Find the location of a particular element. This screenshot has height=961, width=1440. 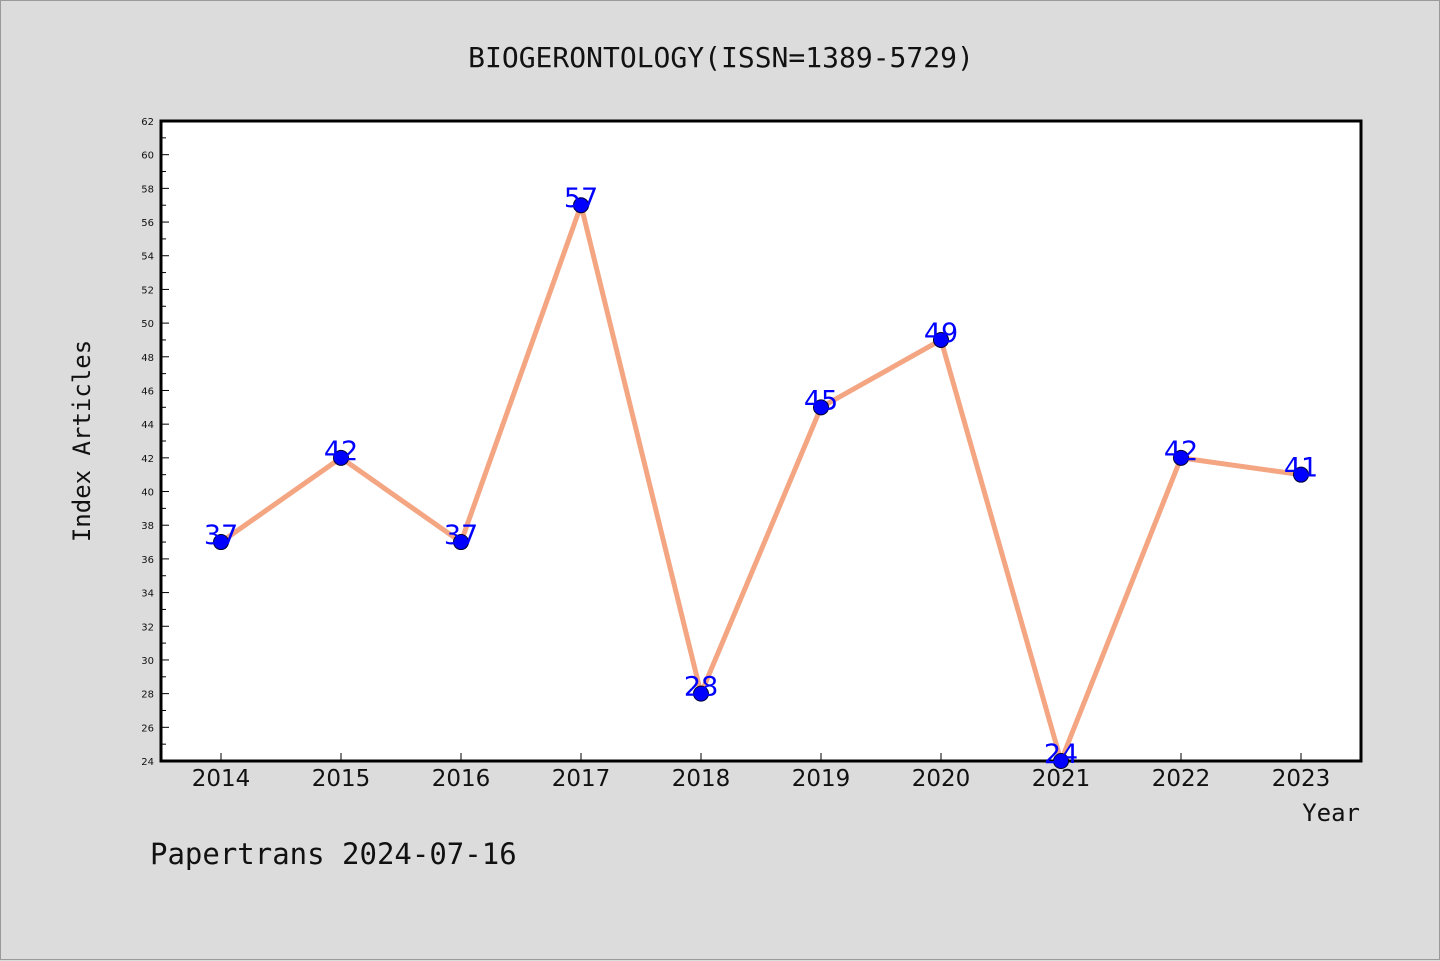

x-tick-label: 2020 is located at coordinates (941, 779).